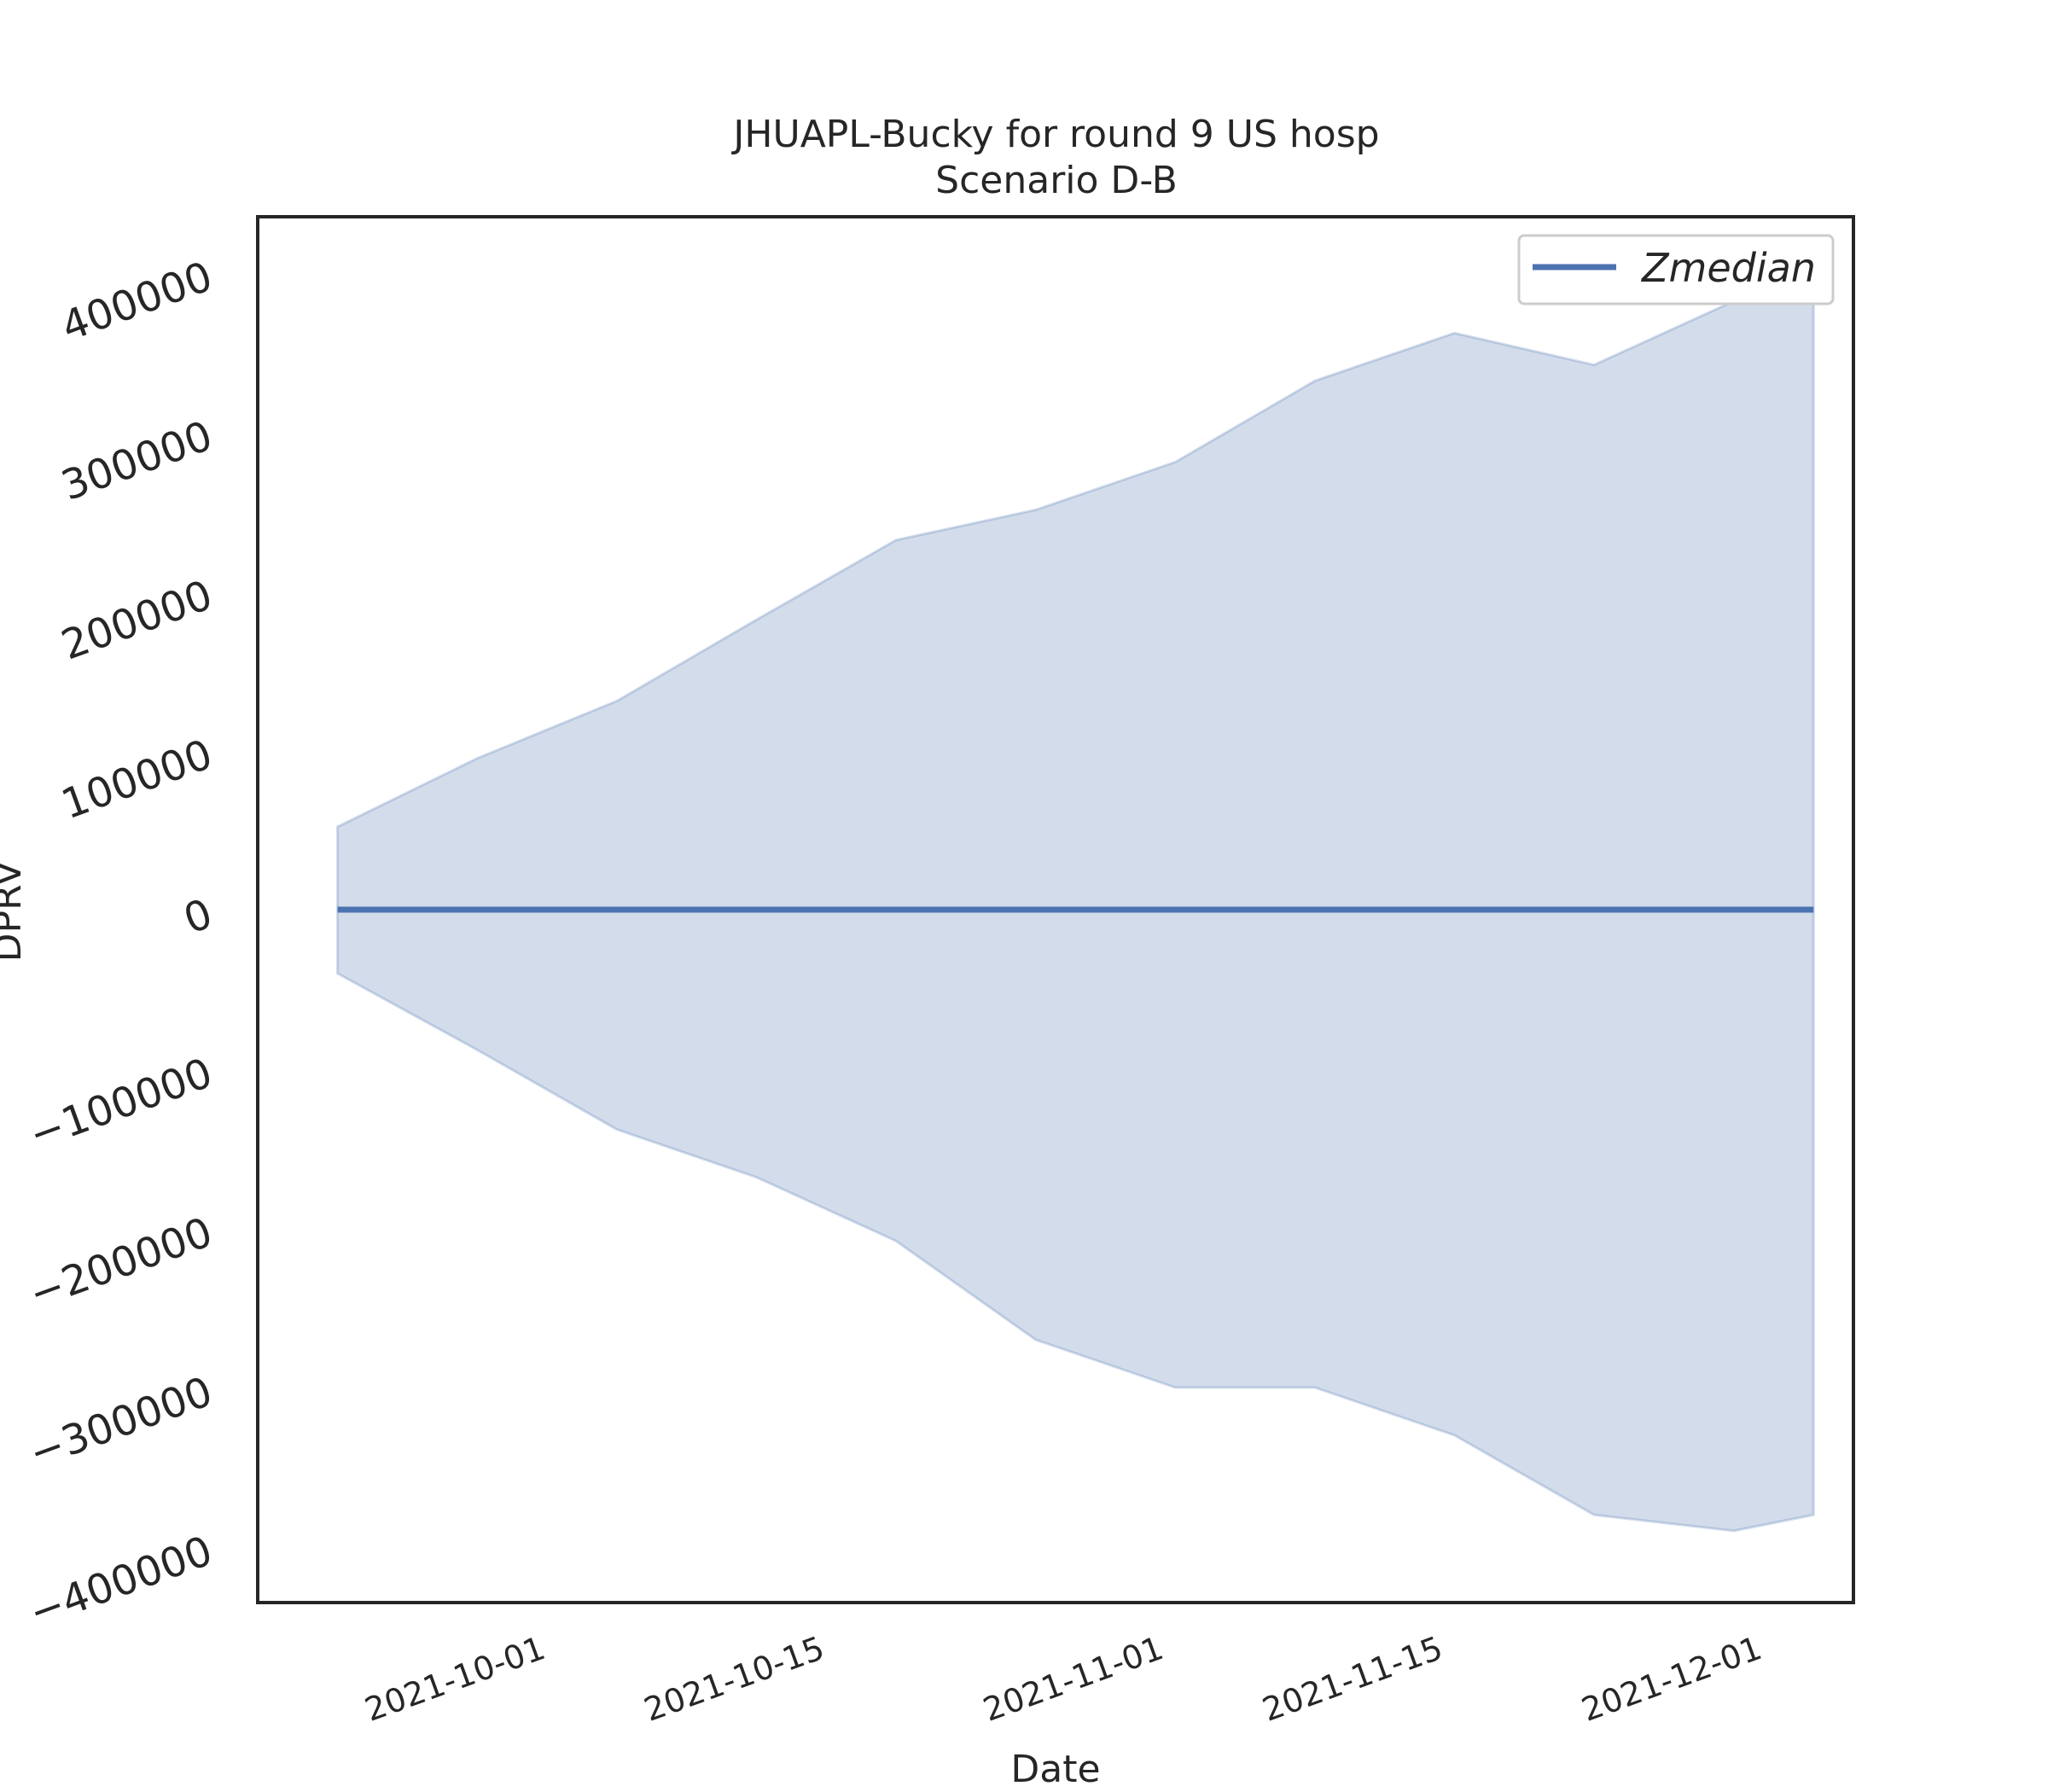  I want to click on legend: Zmedian, so click(1676, 269).